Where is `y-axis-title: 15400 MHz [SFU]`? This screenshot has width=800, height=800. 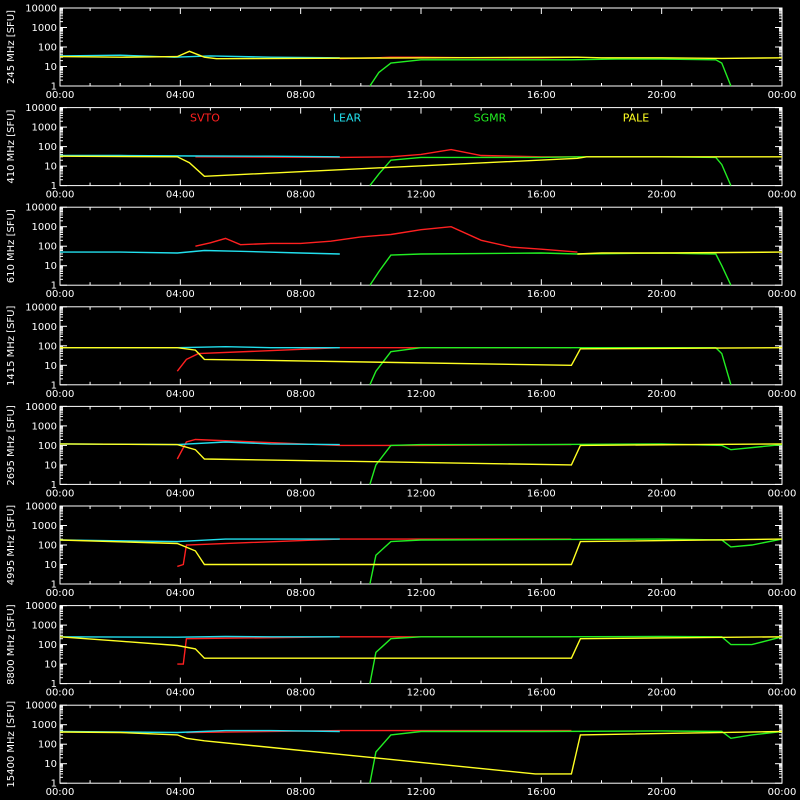 y-axis-title: 15400 MHz [SFU] is located at coordinates (11, 744).